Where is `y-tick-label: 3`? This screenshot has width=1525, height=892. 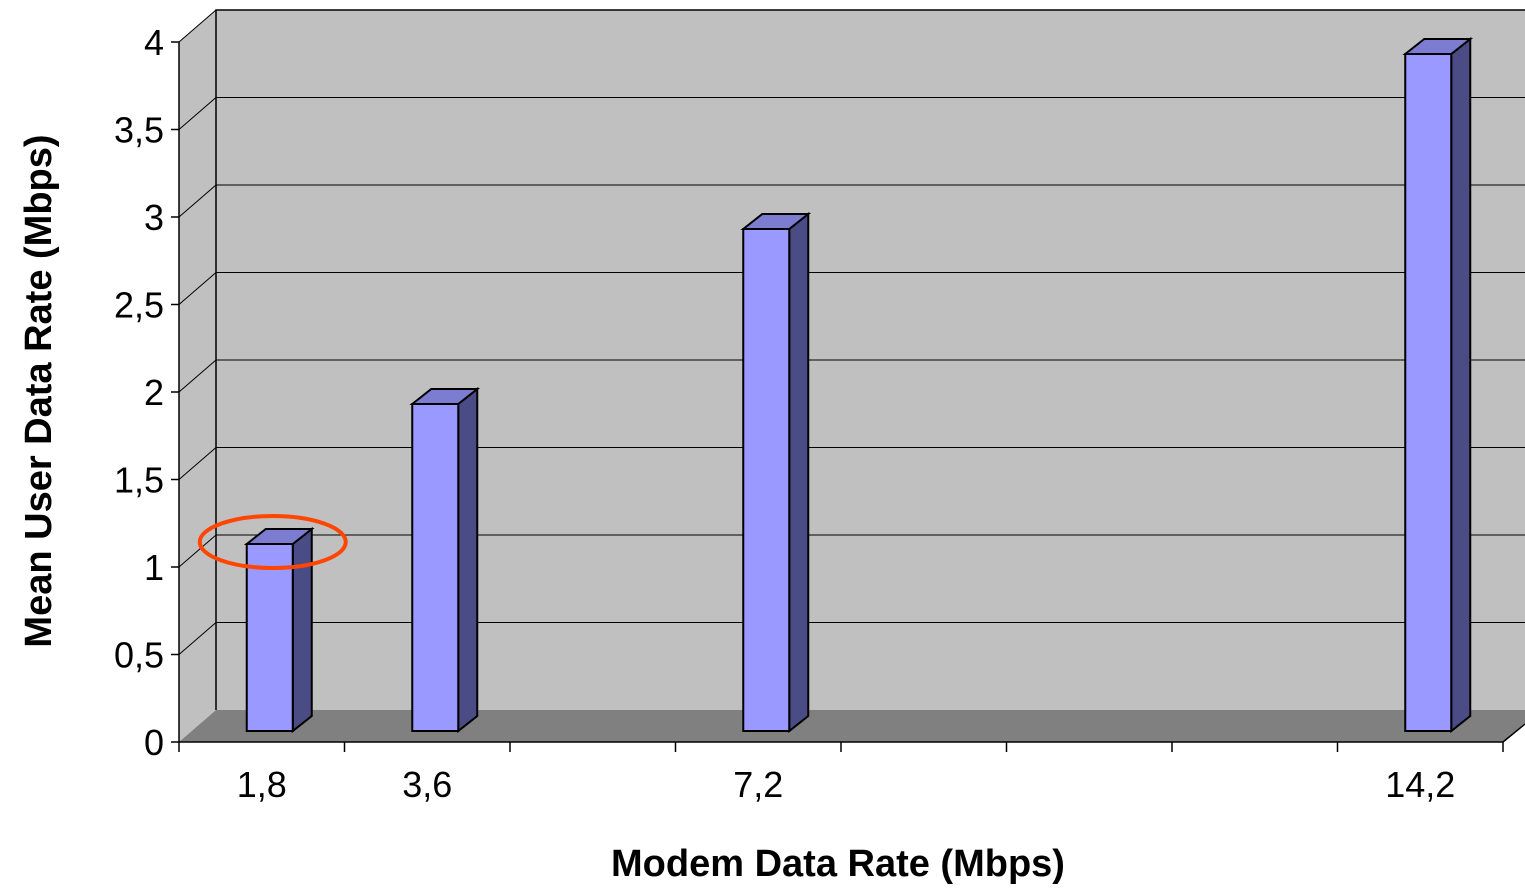 y-tick-label: 3 is located at coordinates (154, 217).